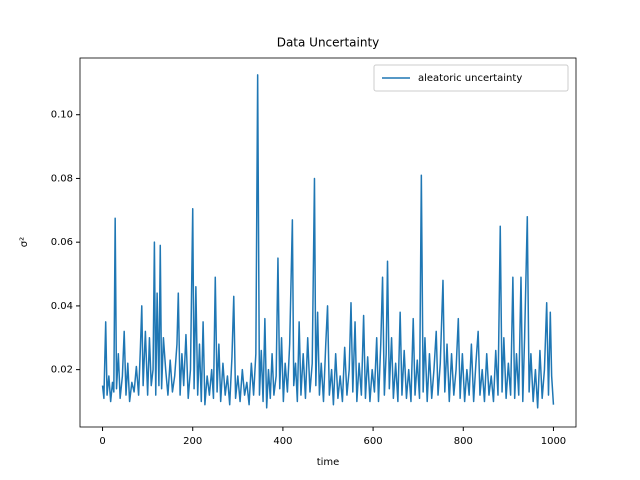  I want to click on chart-title: Data Uncertainty, so click(328, 43).